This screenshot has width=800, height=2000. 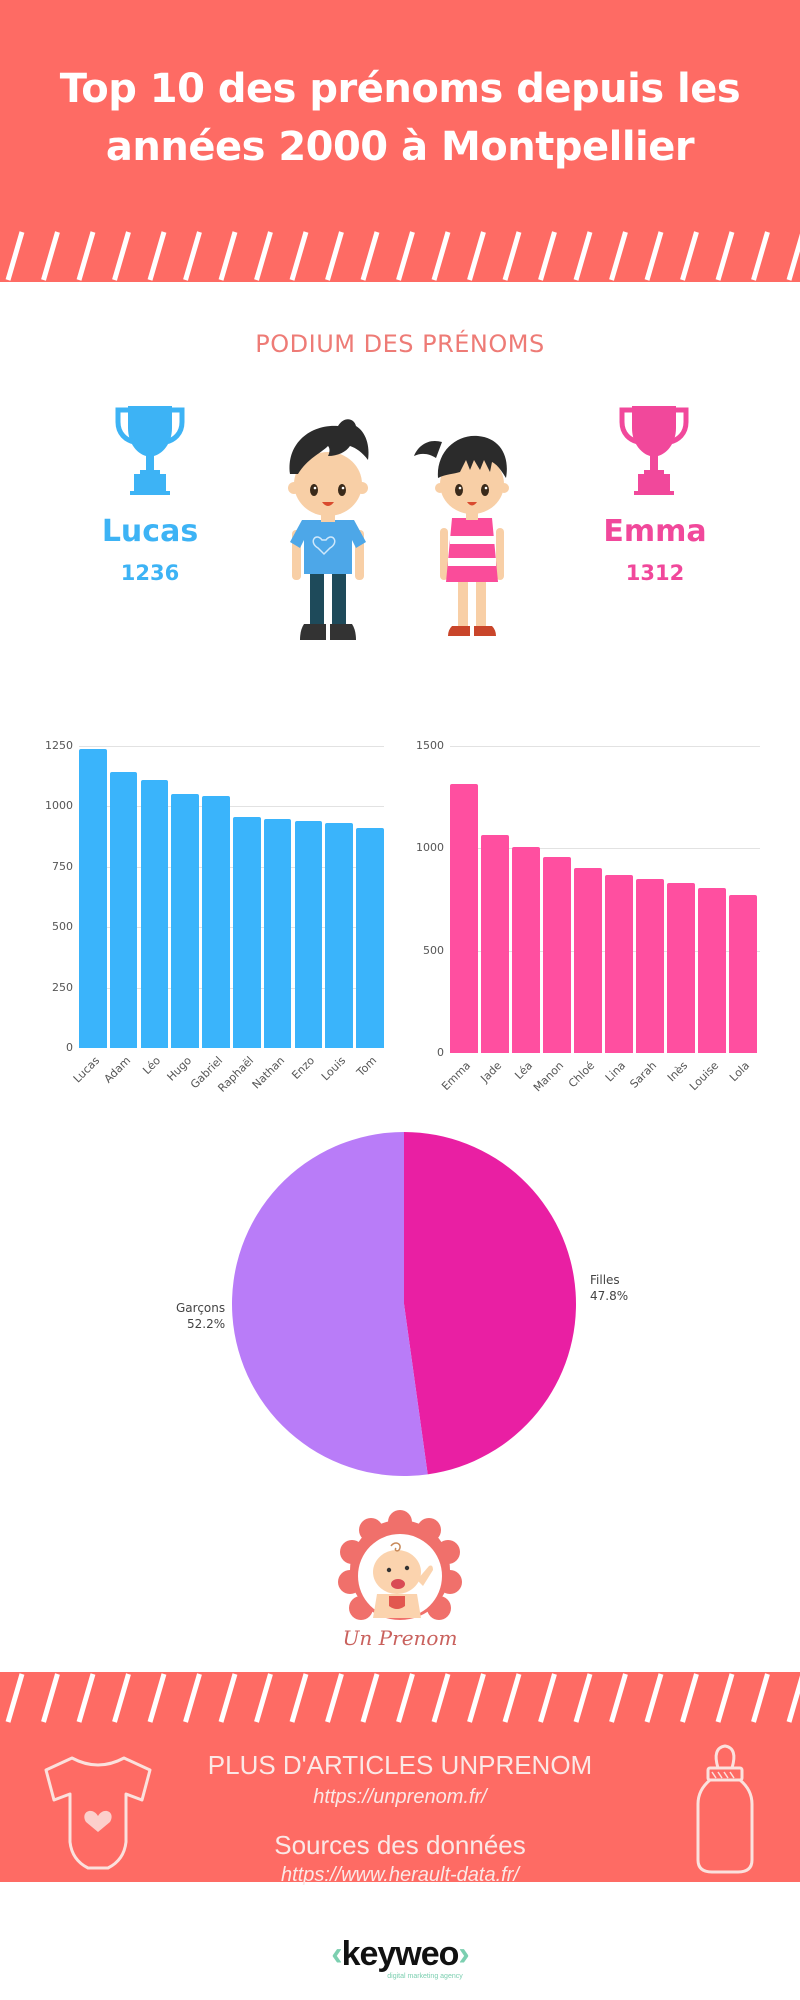 I want to click on data-sources-heading: Sources des données, so click(x=400, y=1845).